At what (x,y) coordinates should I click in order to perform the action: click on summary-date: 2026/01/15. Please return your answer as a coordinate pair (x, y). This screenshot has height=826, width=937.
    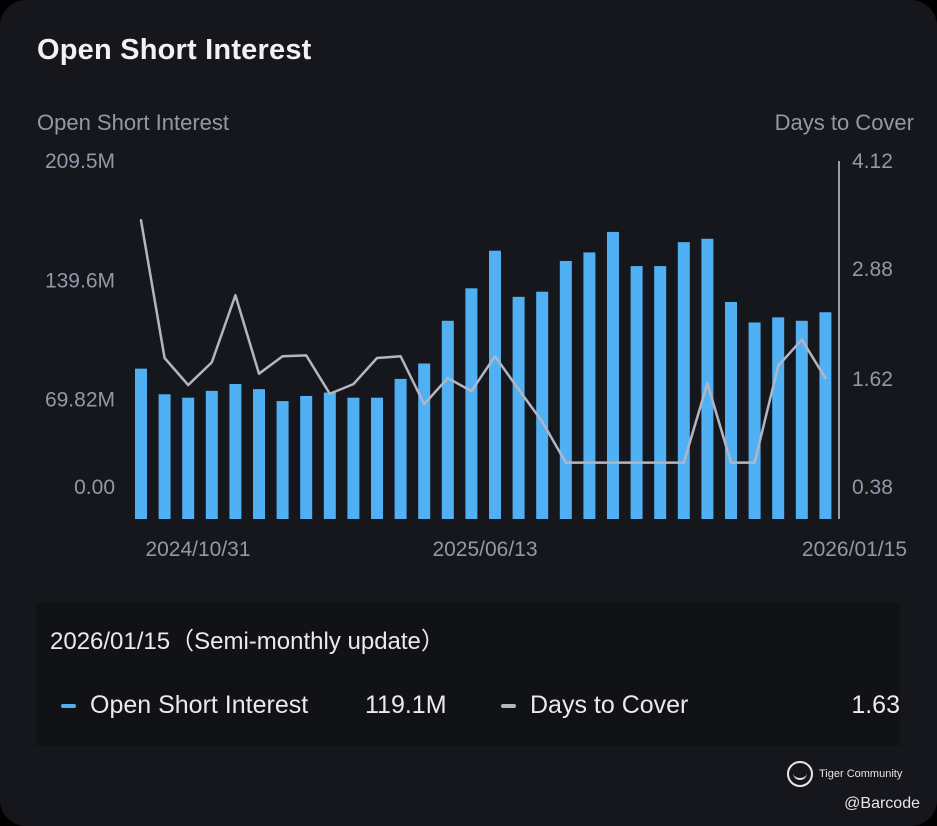
    Looking at the image, I should click on (110, 641).